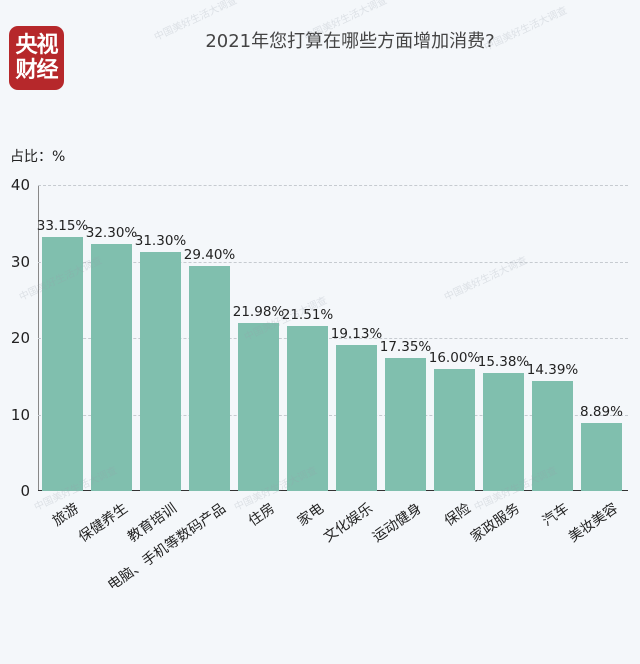 The width and height of the screenshot is (640, 664). I want to click on bar-value-label: 15.38%, so click(503, 362).